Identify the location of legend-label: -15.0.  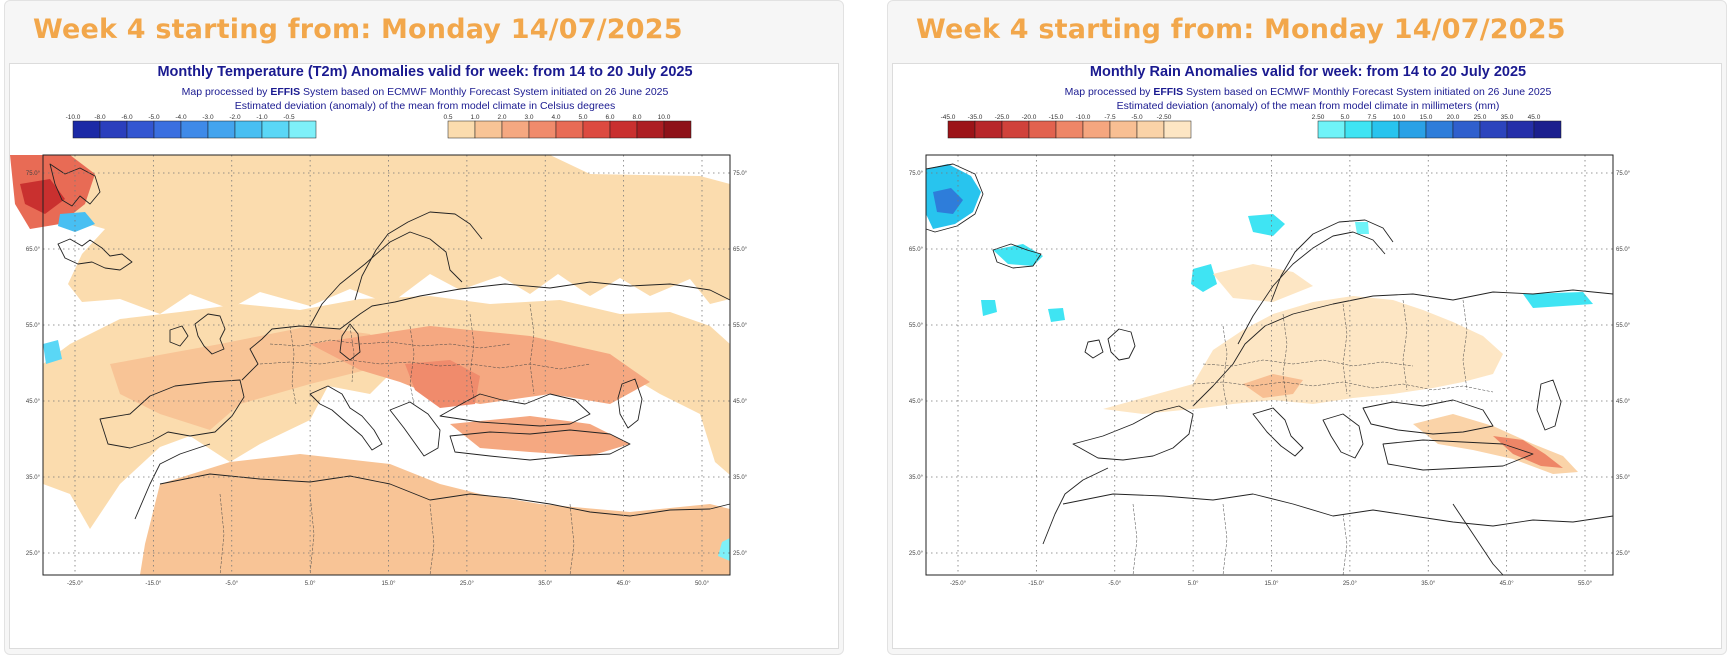
(1056, 117).